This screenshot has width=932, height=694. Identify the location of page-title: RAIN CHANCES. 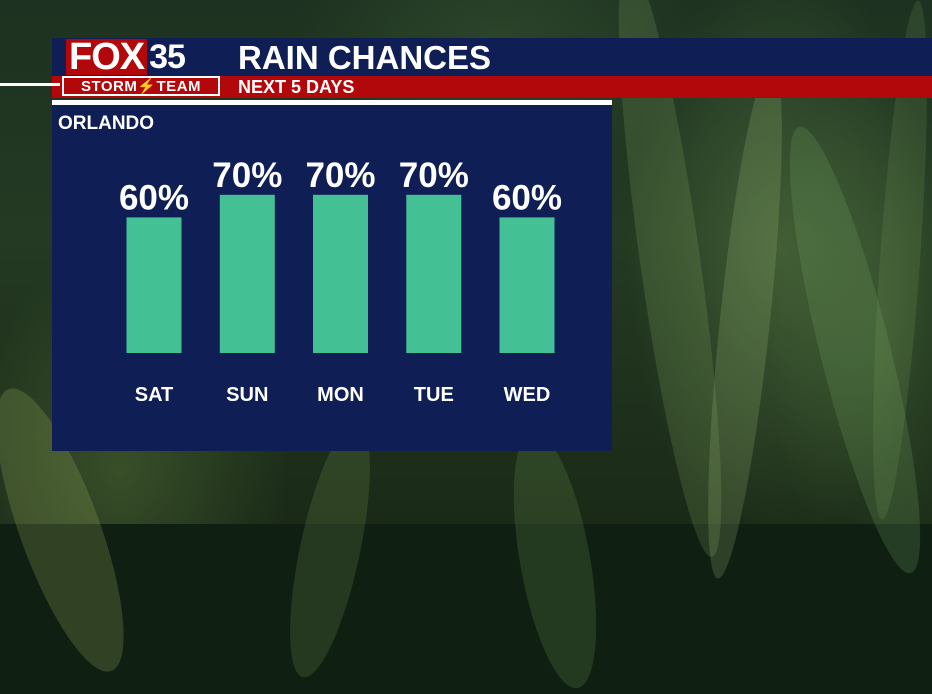
(365, 57).